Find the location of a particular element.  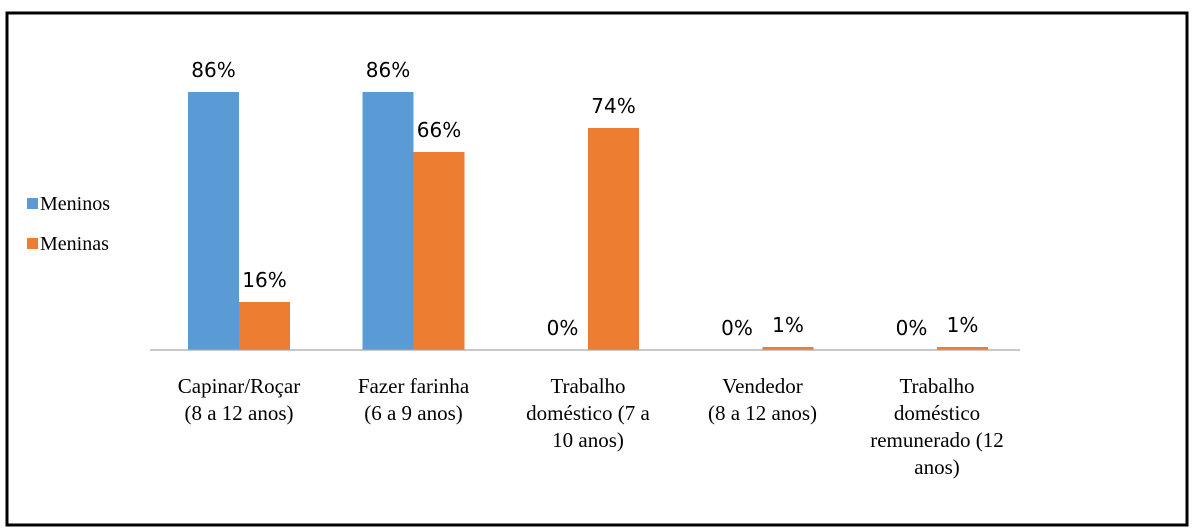

category-label-2: Trabalho doméstico (7 a 10 anos) is located at coordinates (588, 413).